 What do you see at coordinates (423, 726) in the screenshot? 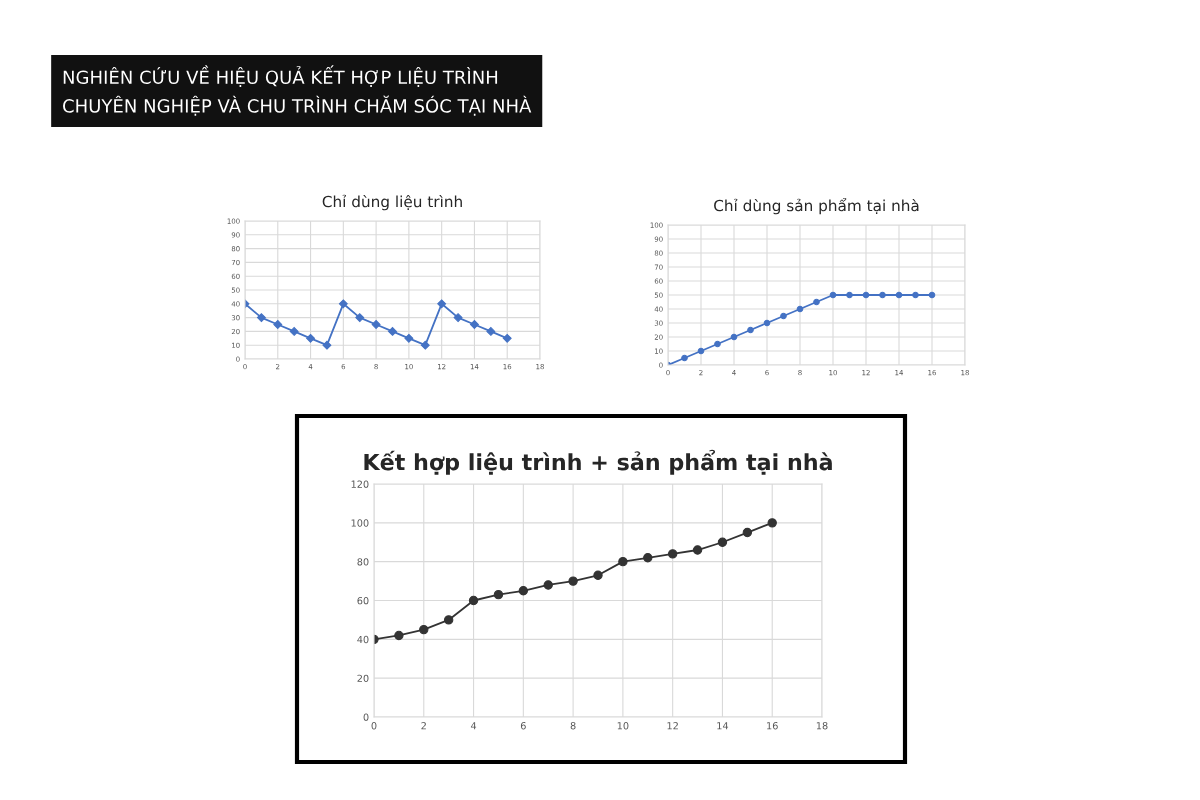
I see `x-tick-label: 2` at bounding box center [423, 726].